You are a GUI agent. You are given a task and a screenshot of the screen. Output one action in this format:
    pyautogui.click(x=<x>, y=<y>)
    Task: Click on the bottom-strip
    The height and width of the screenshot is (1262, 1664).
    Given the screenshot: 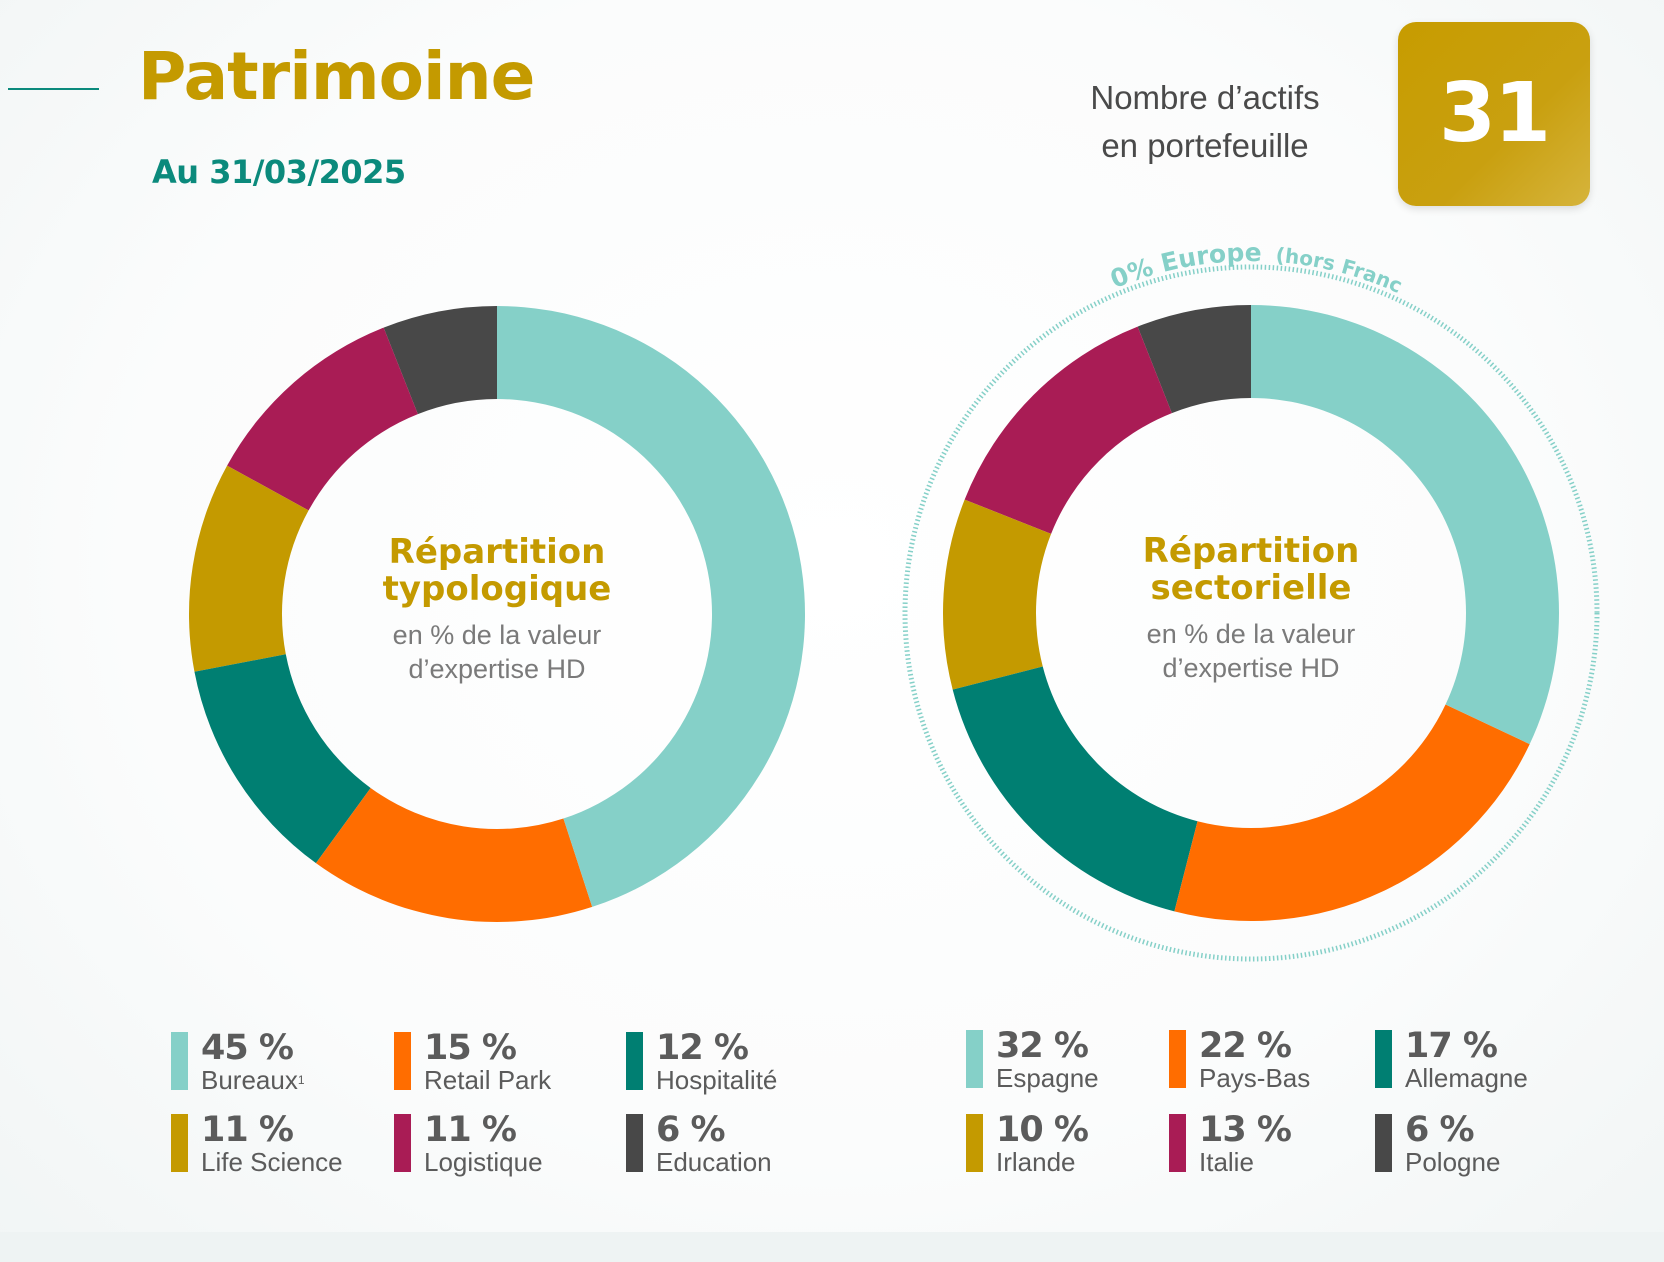 What is the action you would take?
    pyautogui.click(x=832, y=1247)
    